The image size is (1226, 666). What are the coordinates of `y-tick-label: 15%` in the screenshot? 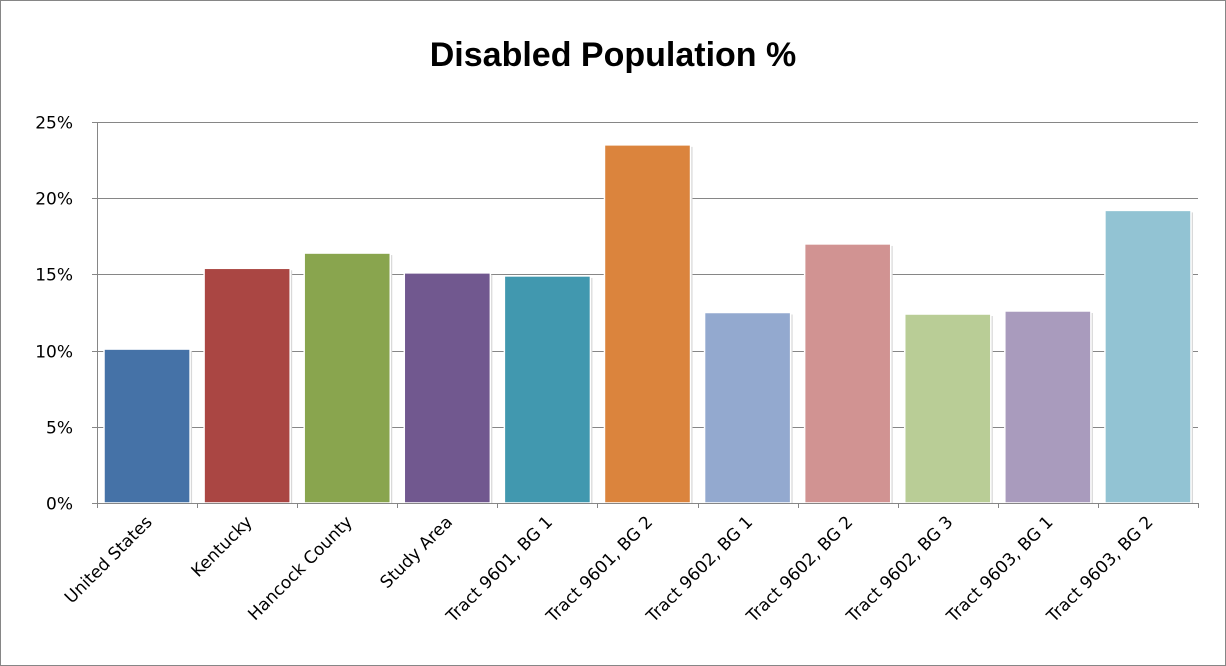 It's located at (54, 276).